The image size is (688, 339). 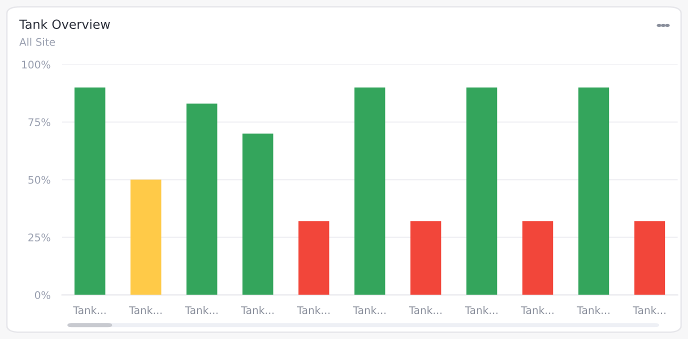 What do you see at coordinates (39, 238) in the screenshot?
I see `y-tick-label: 25%` at bounding box center [39, 238].